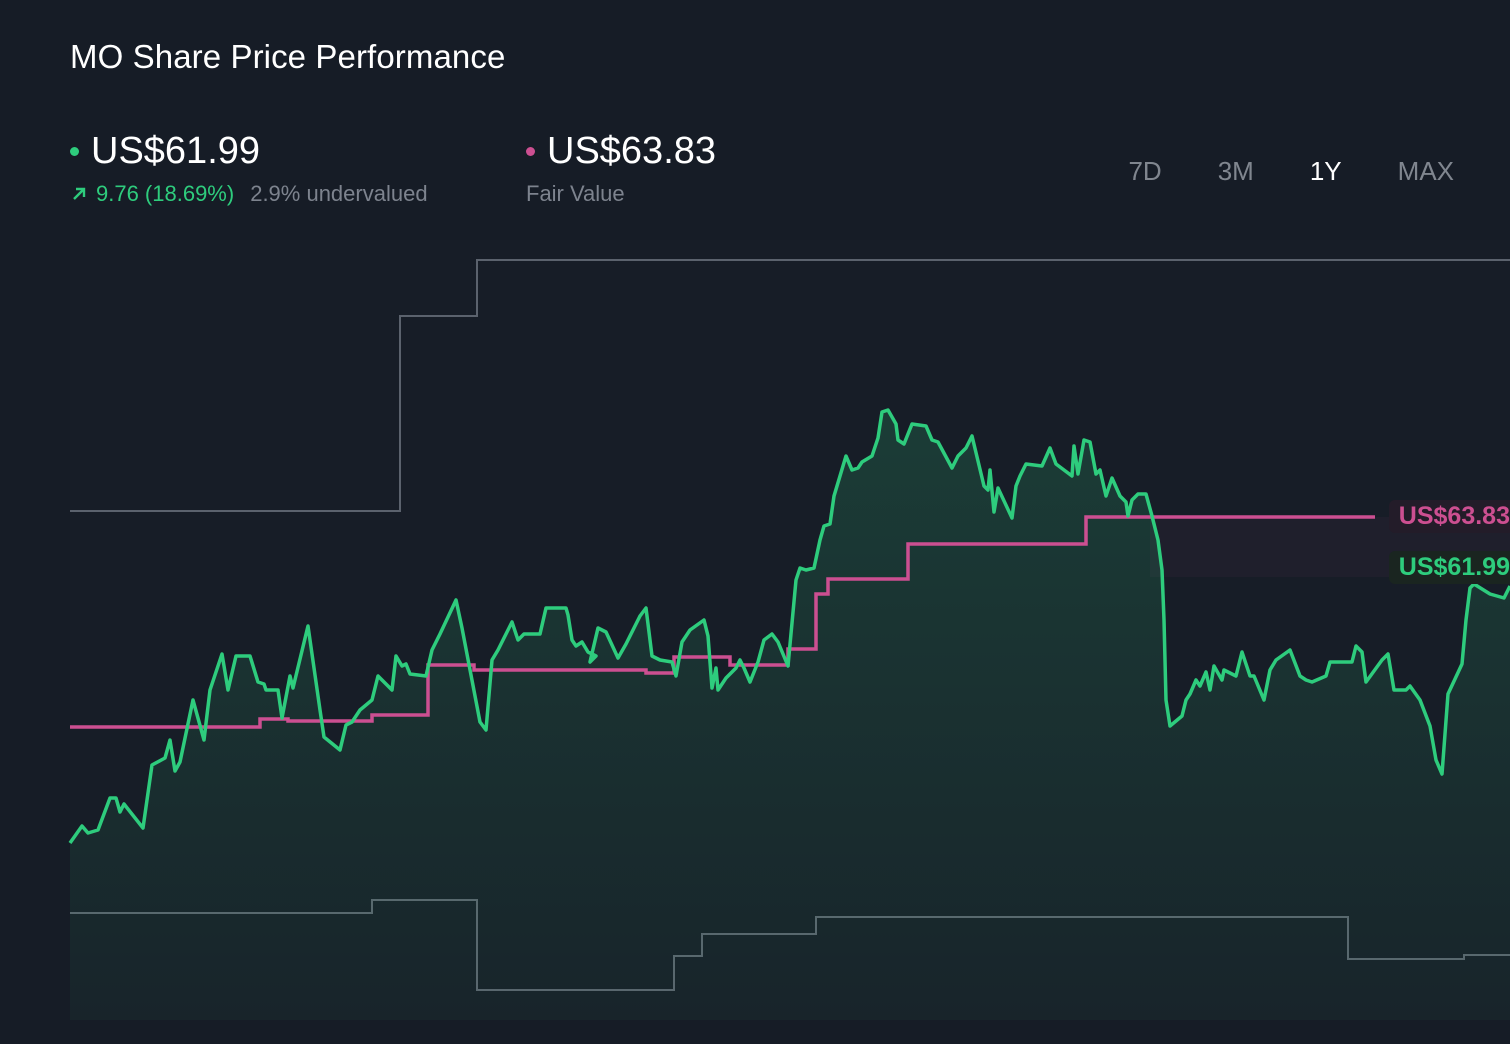 The image size is (1510, 1044). What do you see at coordinates (1426, 171) in the screenshot?
I see `range-max: MAX` at bounding box center [1426, 171].